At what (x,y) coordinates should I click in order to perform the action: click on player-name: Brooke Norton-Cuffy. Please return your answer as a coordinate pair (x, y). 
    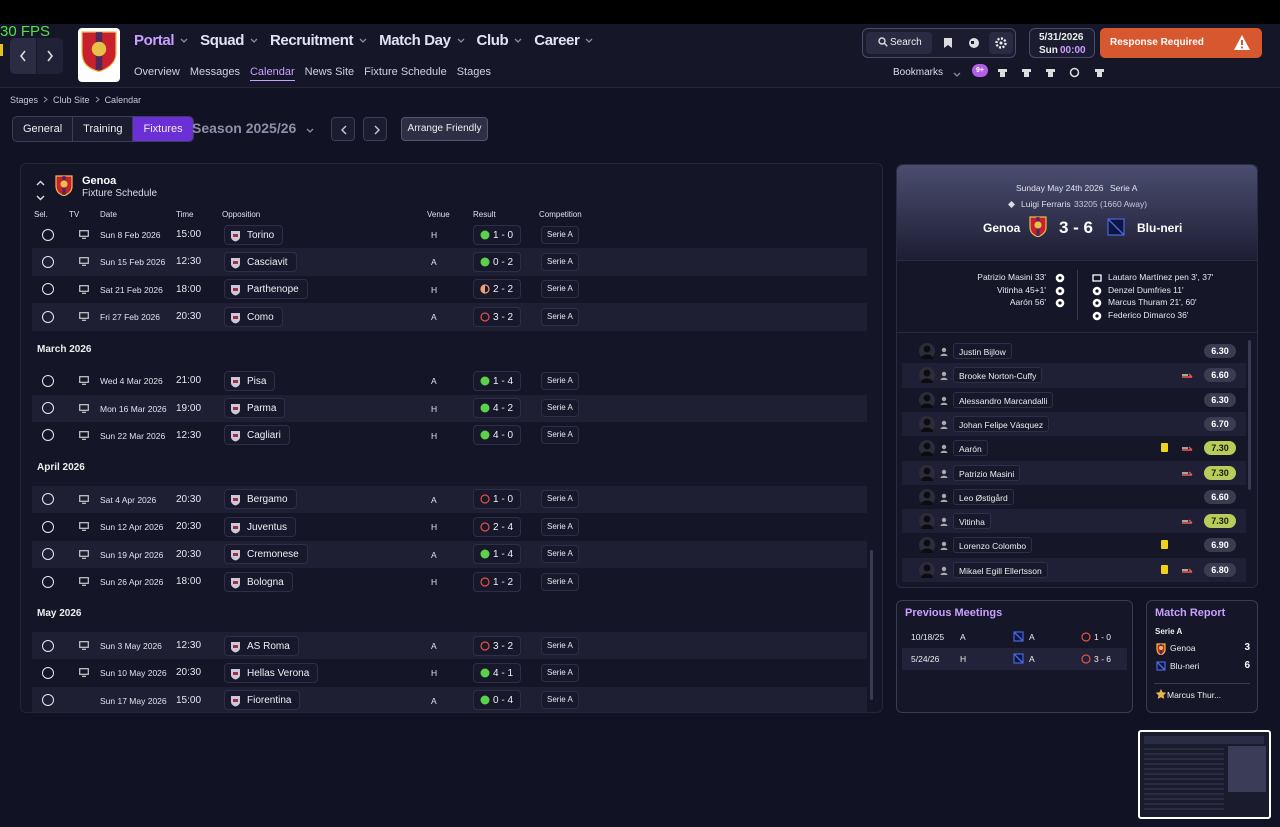
    Looking at the image, I should click on (998, 375).